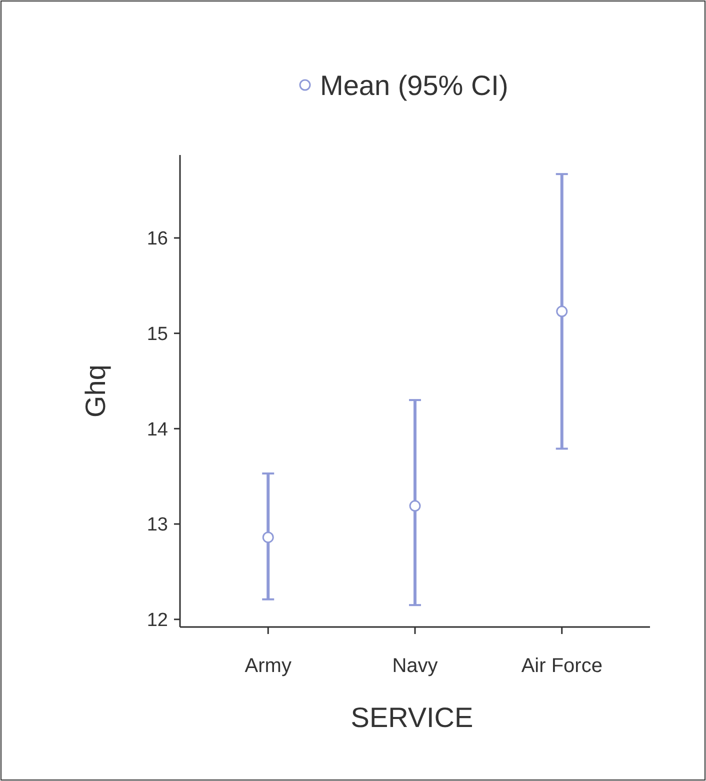  What do you see at coordinates (95, 391) in the screenshot?
I see `y-axis-title: Ghq` at bounding box center [95, 391].